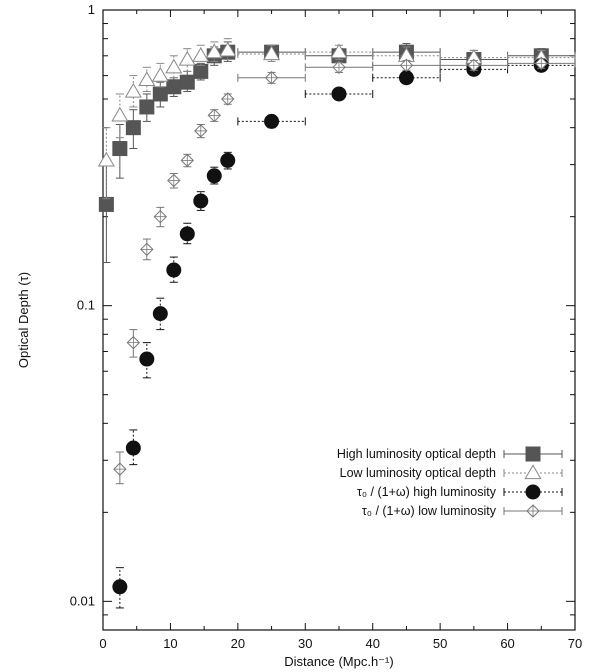 The height and width of the screenshot is (672, 595). I want to click on x-tick-label: 0, so click(102, 643).